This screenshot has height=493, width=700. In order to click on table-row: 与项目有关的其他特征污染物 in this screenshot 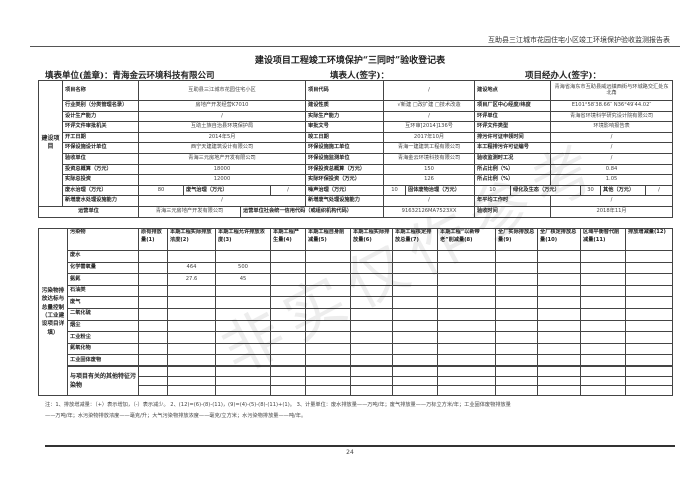, I will do `click(356, 381)`.